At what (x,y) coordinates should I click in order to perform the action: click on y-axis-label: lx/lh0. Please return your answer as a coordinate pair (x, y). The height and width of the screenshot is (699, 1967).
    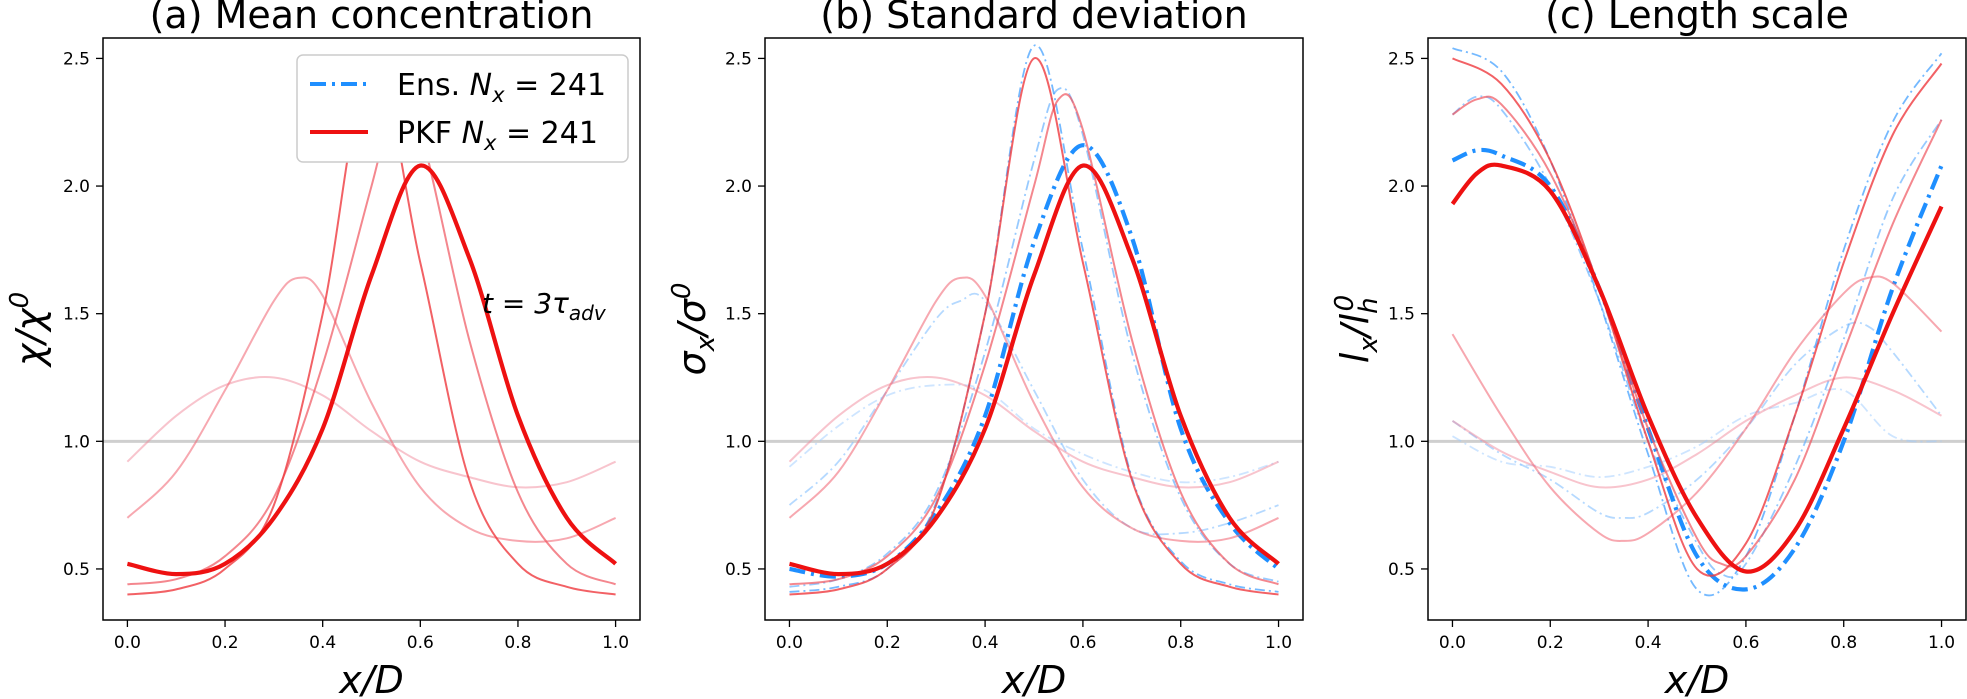
    Looking at the image, I should click on (1357, 329).